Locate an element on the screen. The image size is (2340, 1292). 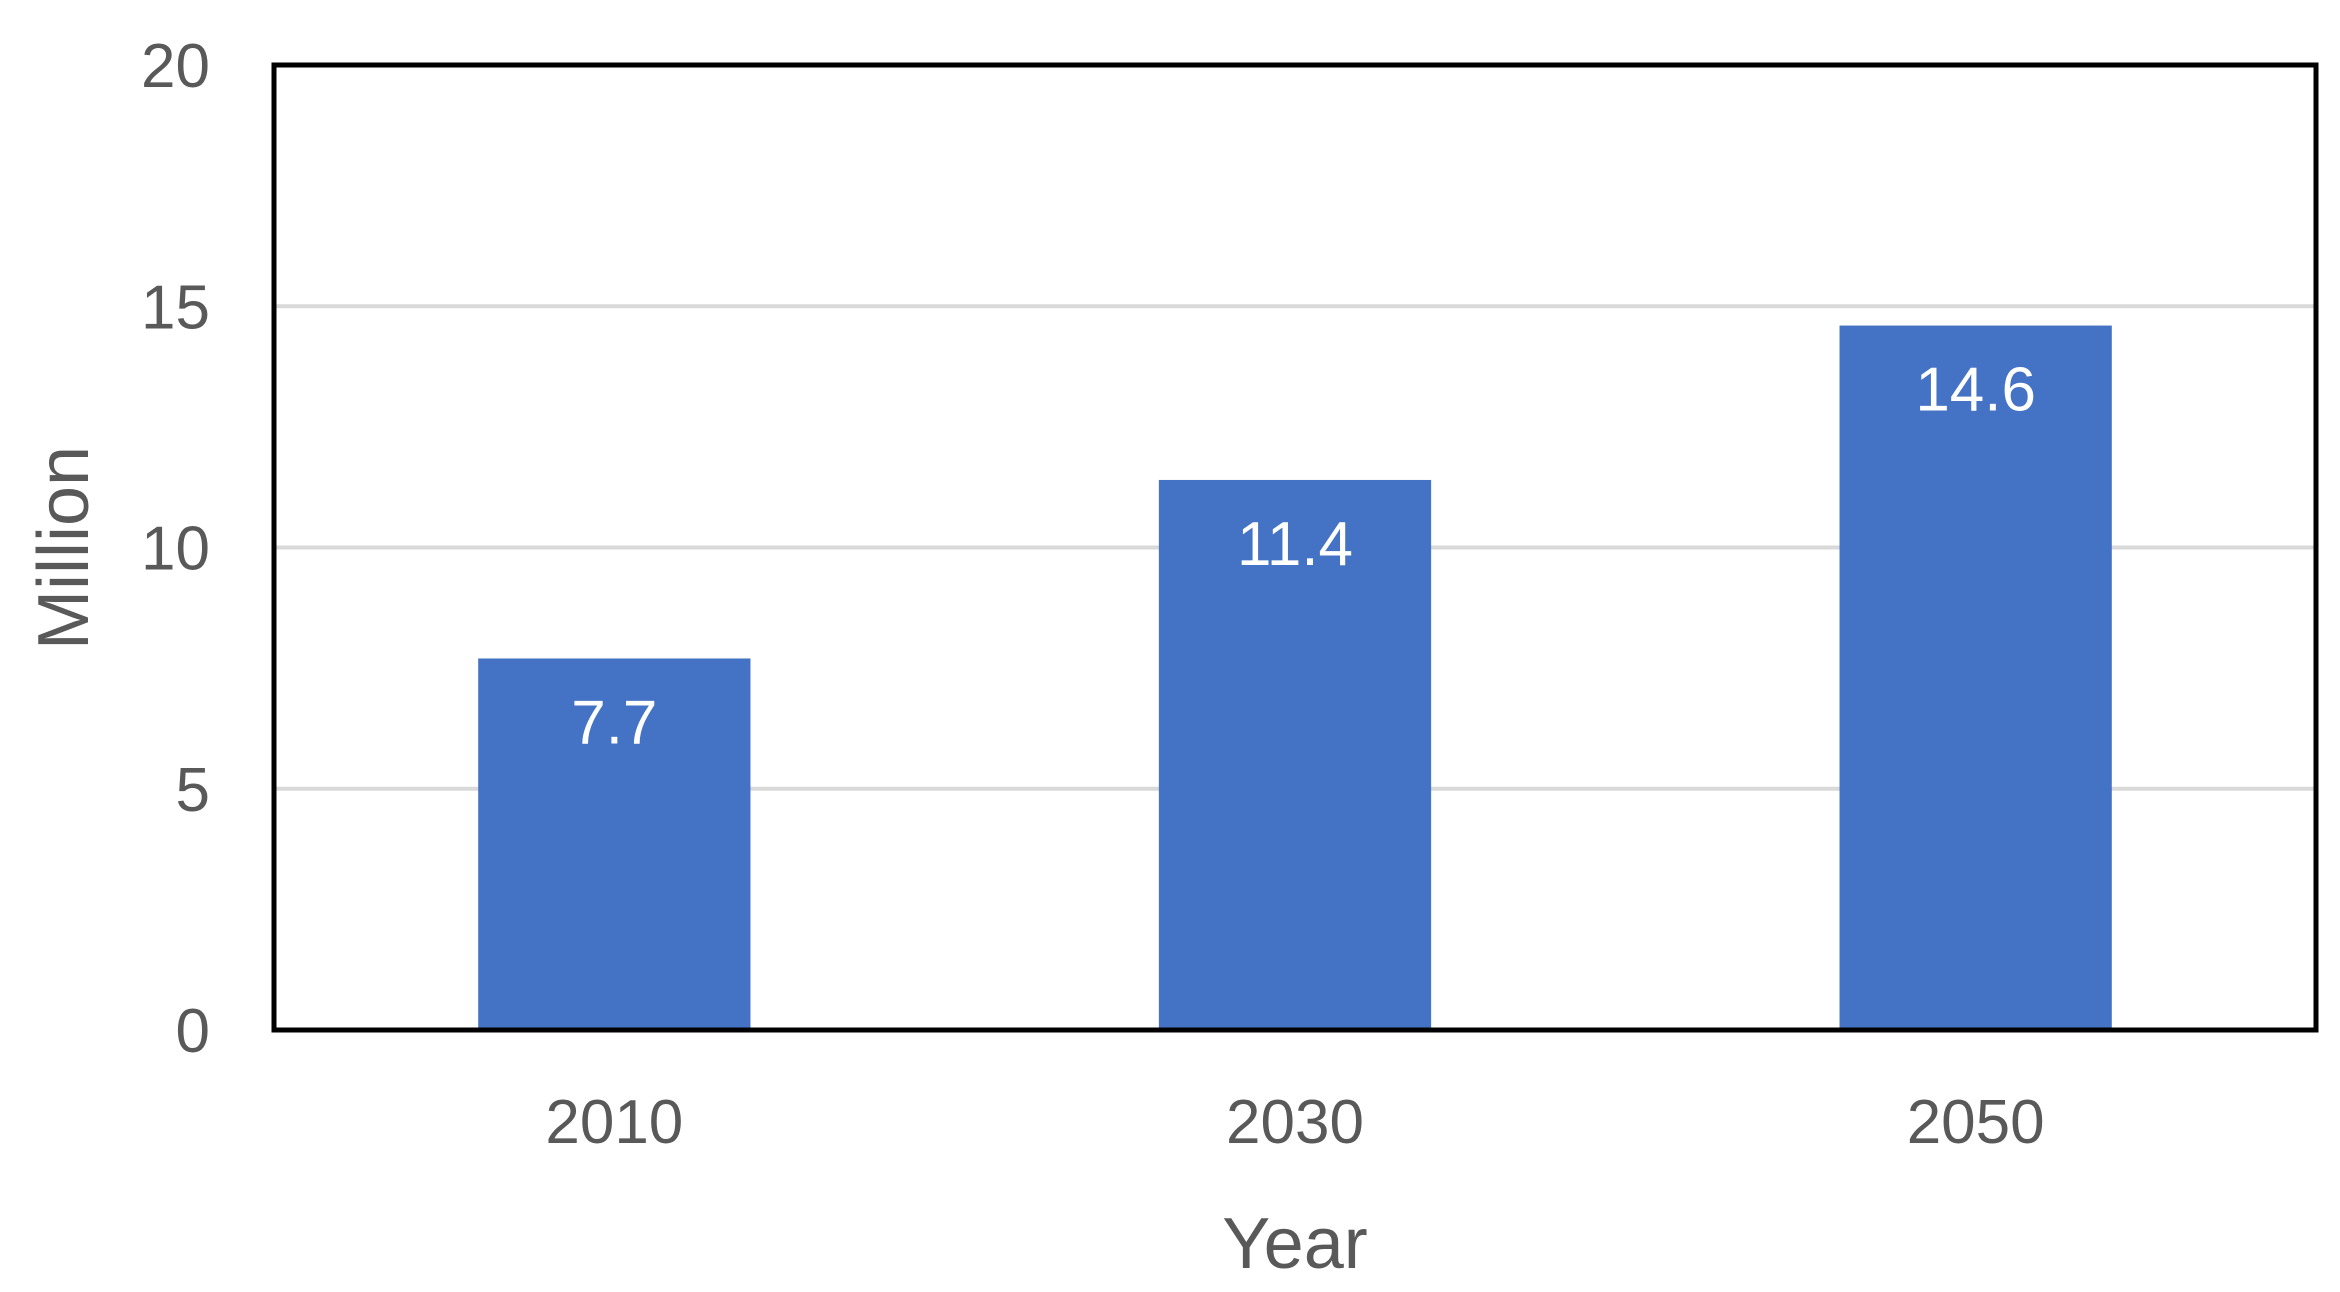
y-tick-label: 20 is located at coordinates (175, 66).